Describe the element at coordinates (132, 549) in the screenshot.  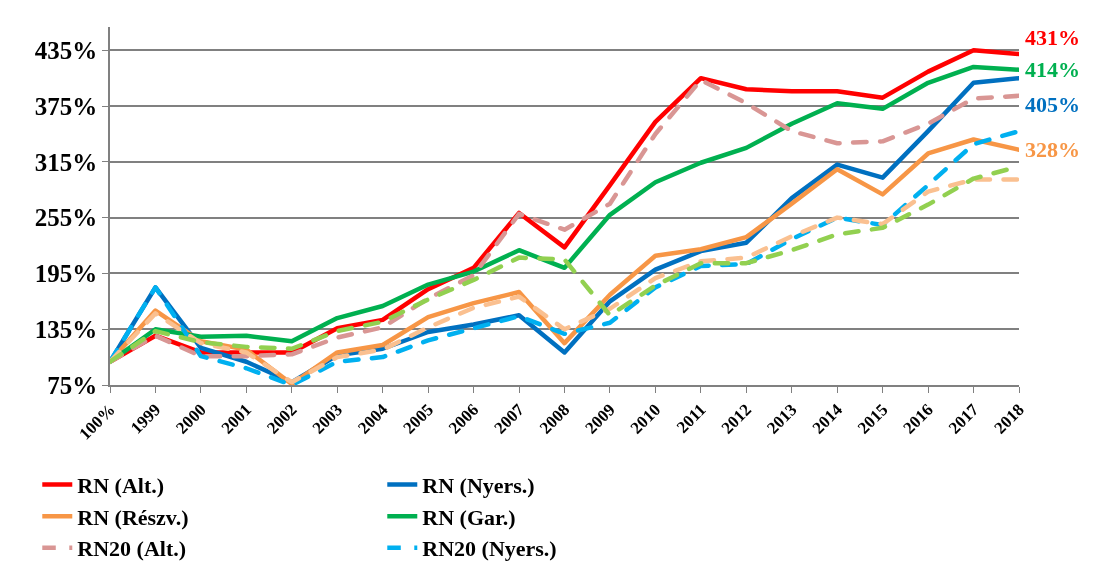
I see `legend-label: RN20 (Alt.)` at that location.